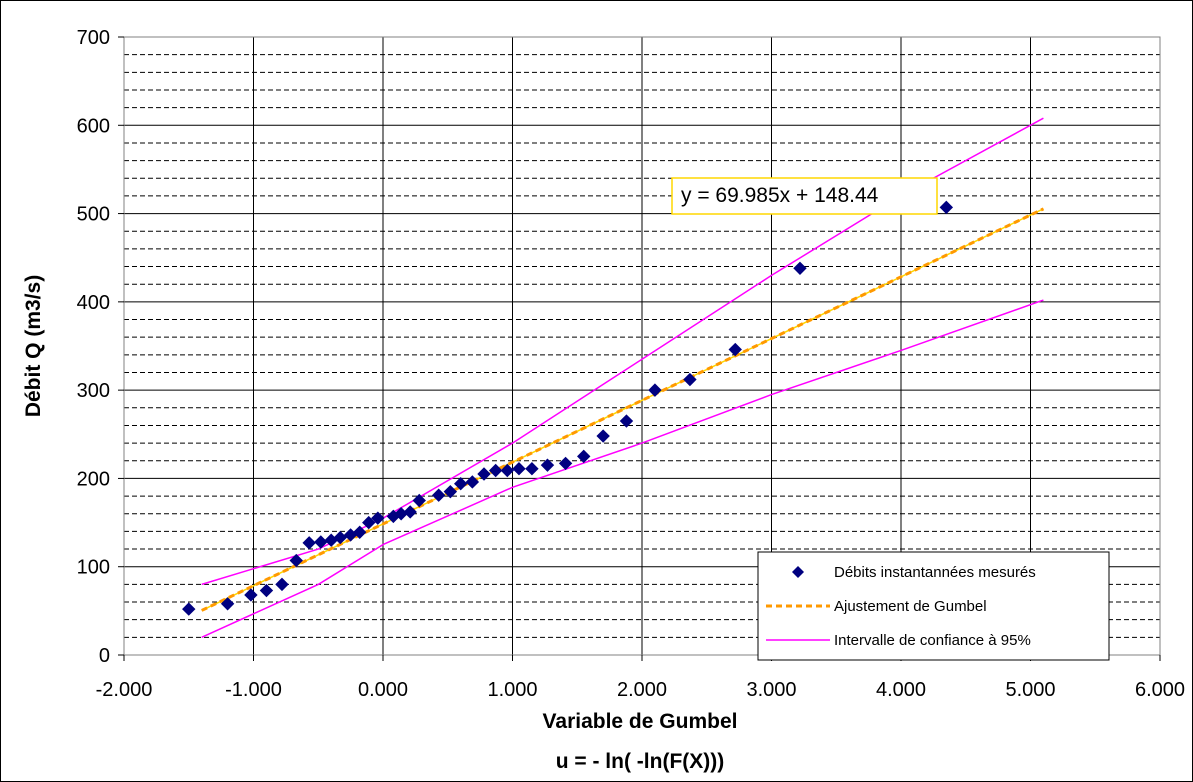  Describe the element at coordinates (1030, 690) in the screenshot. I see `x-tick-label: 5.000` at that location.